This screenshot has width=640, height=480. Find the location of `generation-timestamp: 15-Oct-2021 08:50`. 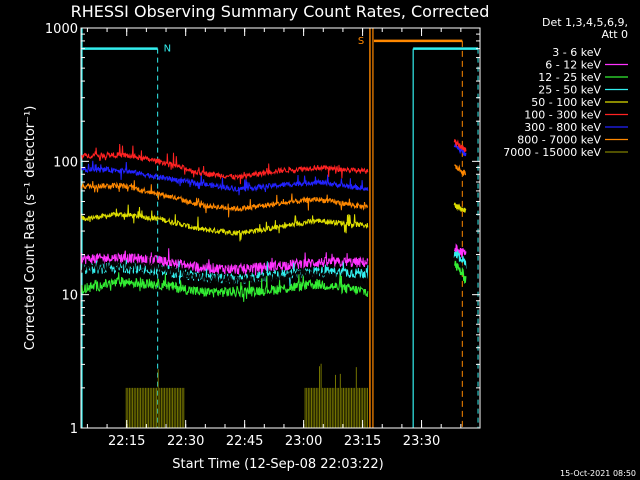

generation-timestamp: 15-Oct-2021 08:50 is located at coordinates (598, 473).